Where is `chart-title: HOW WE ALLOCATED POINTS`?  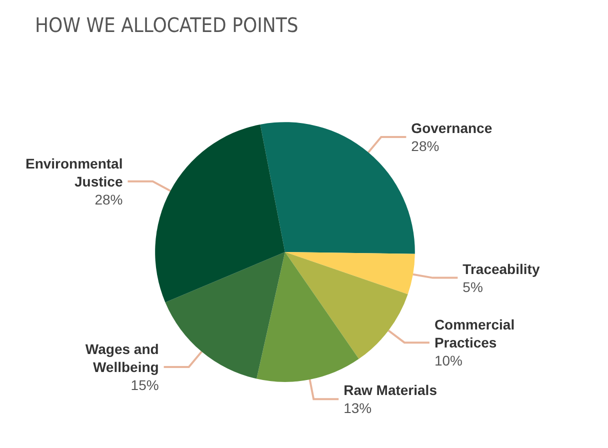
chart-title: HOW WE ALLOCATED POINTS is located at coordinates (166, 25).